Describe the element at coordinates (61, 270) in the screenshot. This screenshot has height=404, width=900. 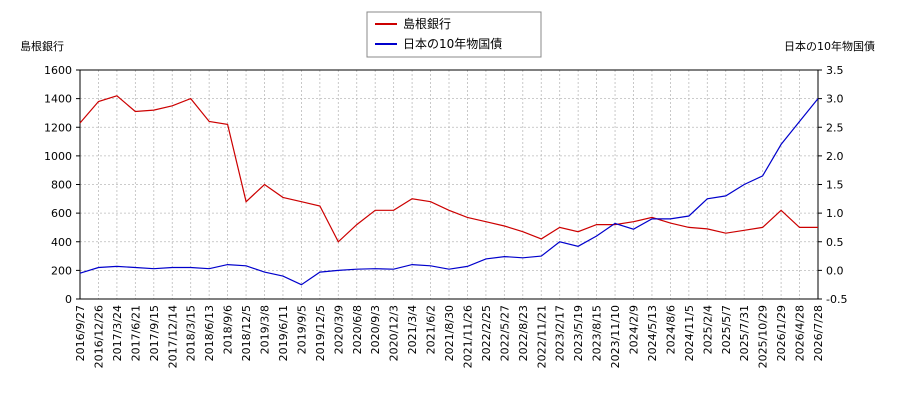
I see `y-tick-label: 200` at that location.